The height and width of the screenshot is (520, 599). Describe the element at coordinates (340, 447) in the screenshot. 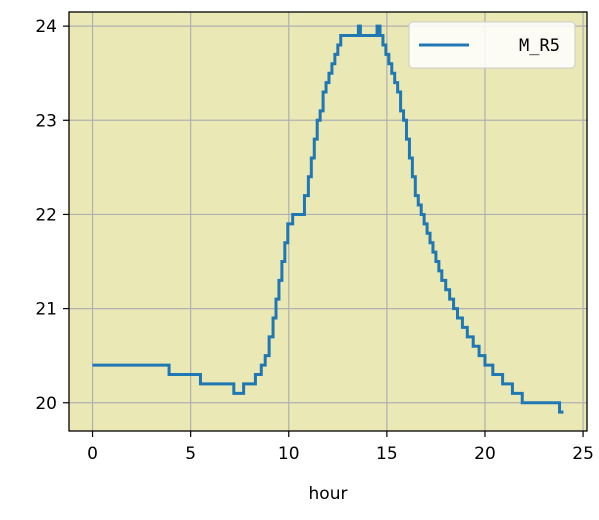

I see `x-axis: 0 5 10 15 20 25` at that location.